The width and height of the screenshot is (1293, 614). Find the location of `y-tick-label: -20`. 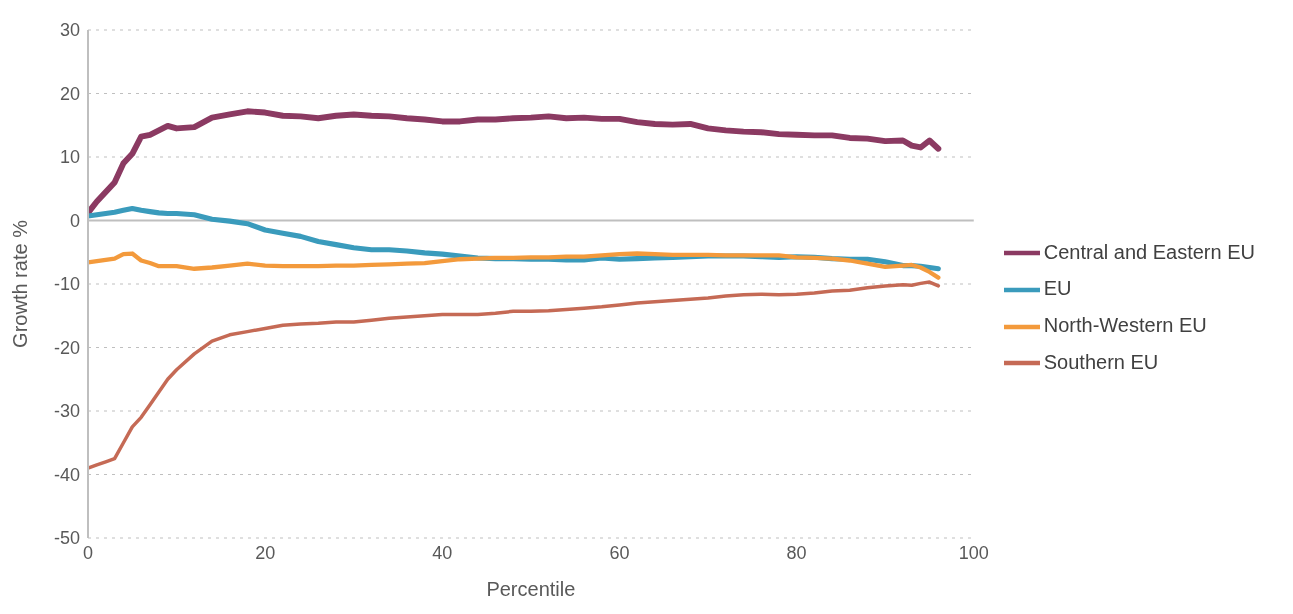

y-tick-label: -20 is located at coordinates (66, 347).